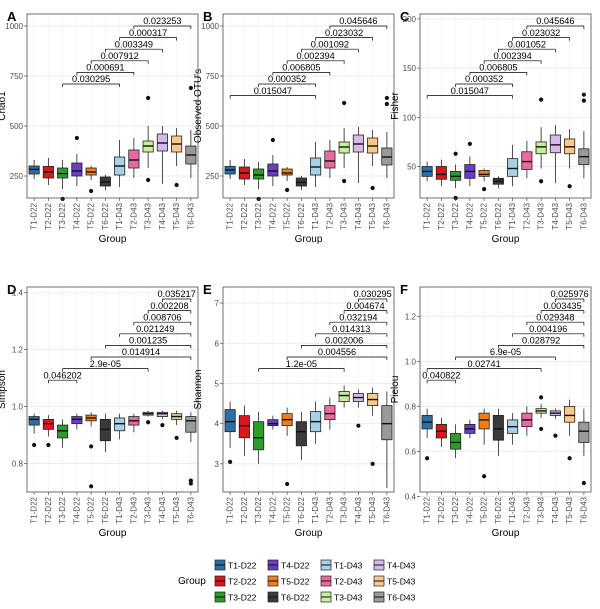 This screenshot has width=600, height=609. I want to click on significance-bracket: 0.015047, so click(272, 92).